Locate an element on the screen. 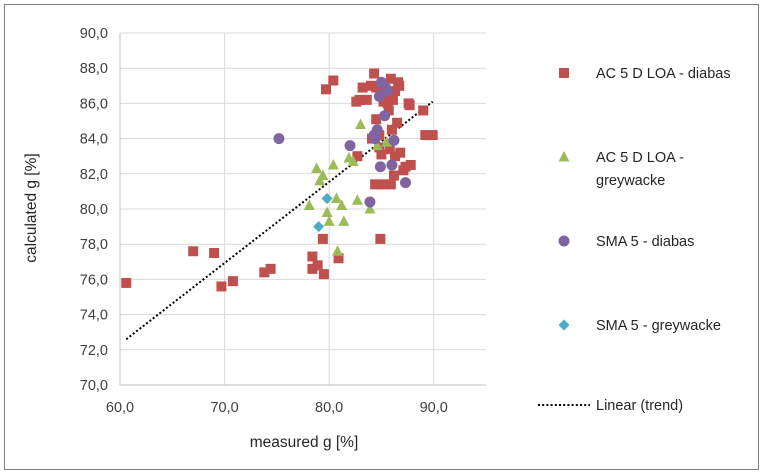 The image size is (766, 475). y-tick-label: 72,0 is located at coordinates (94, 351).